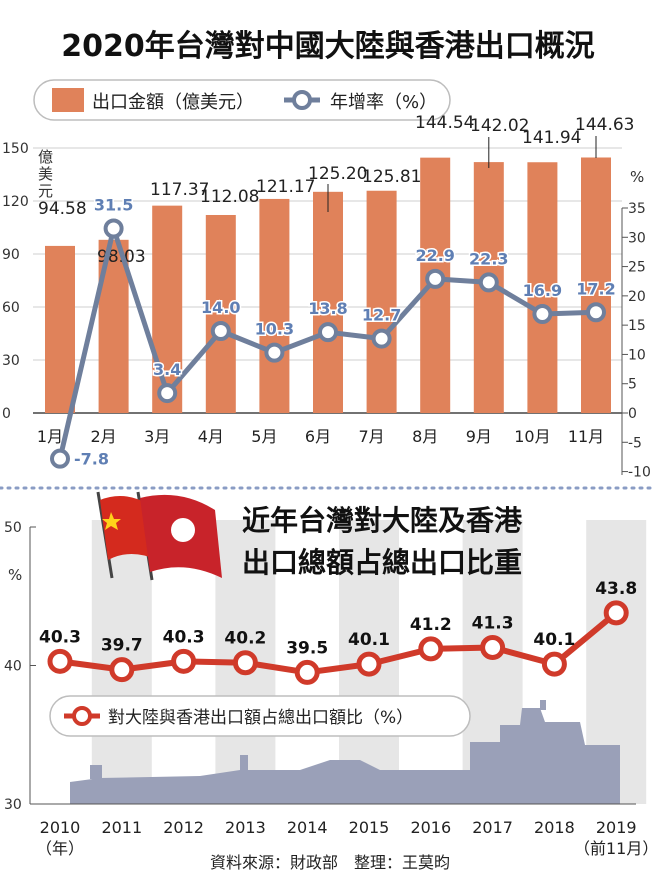 The height and width of the screenshot is (883, 656). I want to click on growth-value-label: 17.2, so click(595, 288).